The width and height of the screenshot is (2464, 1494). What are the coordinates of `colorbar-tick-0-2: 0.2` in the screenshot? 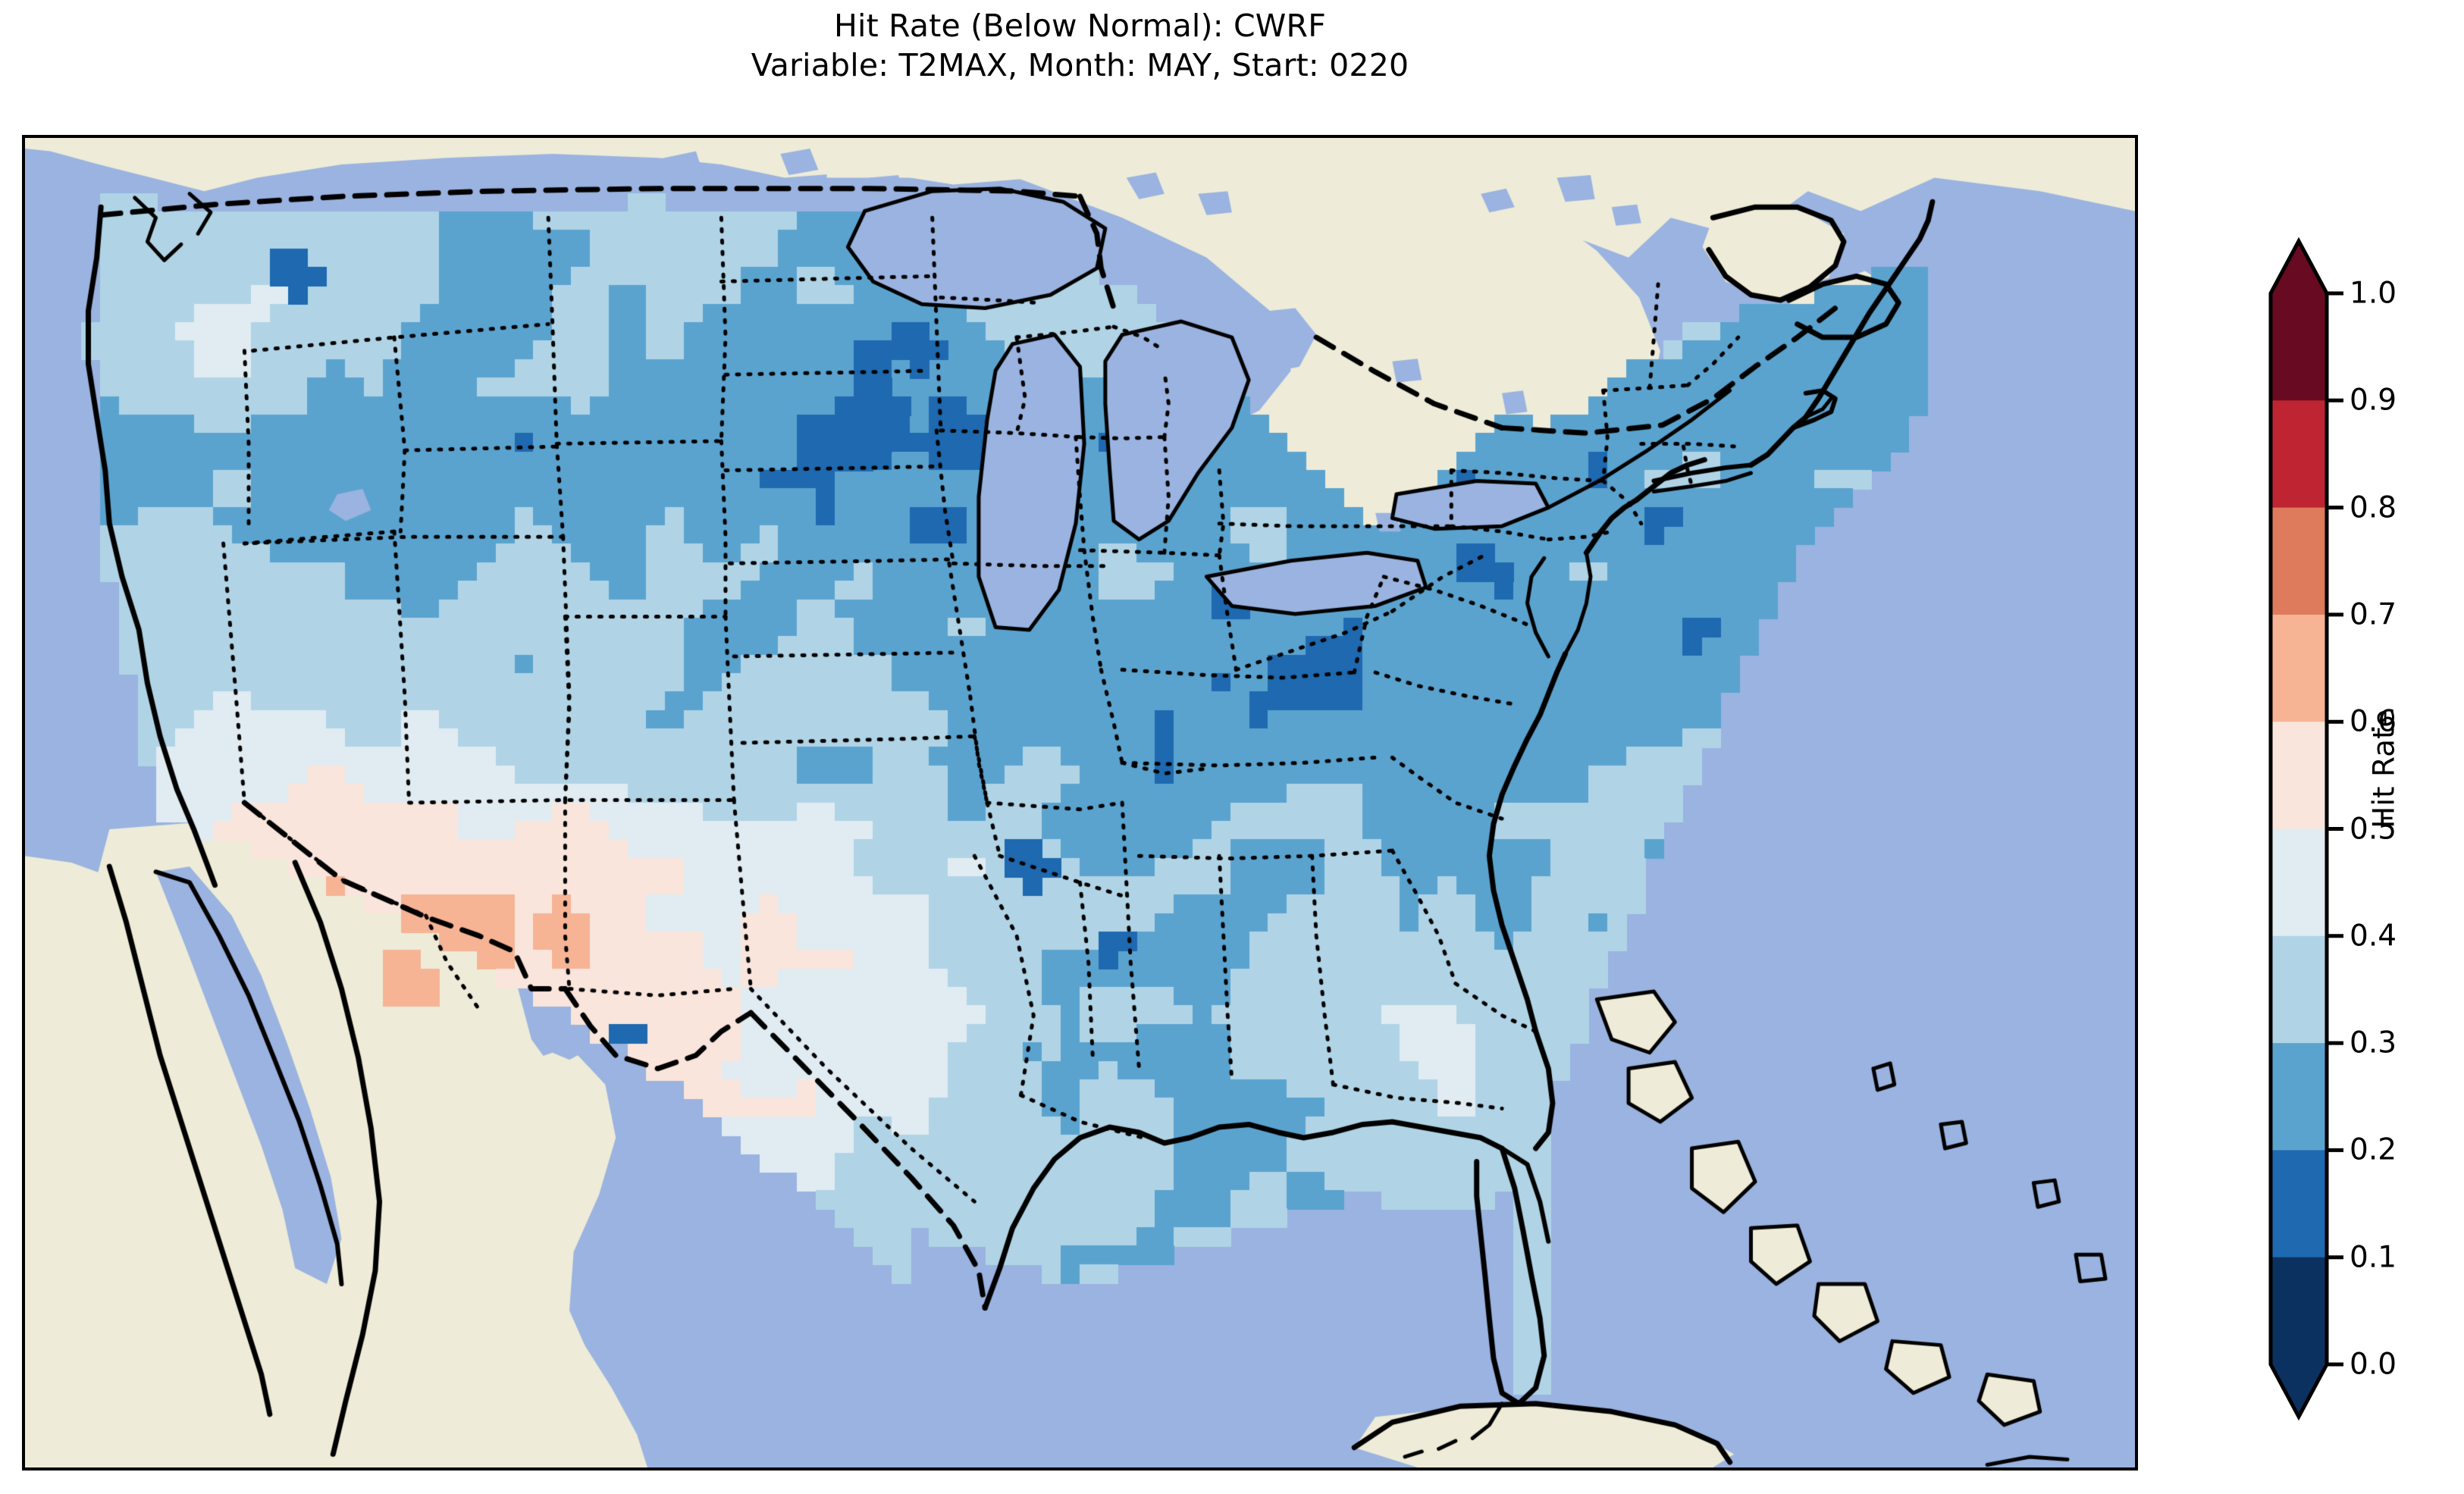 It's located at (2374, 1149).